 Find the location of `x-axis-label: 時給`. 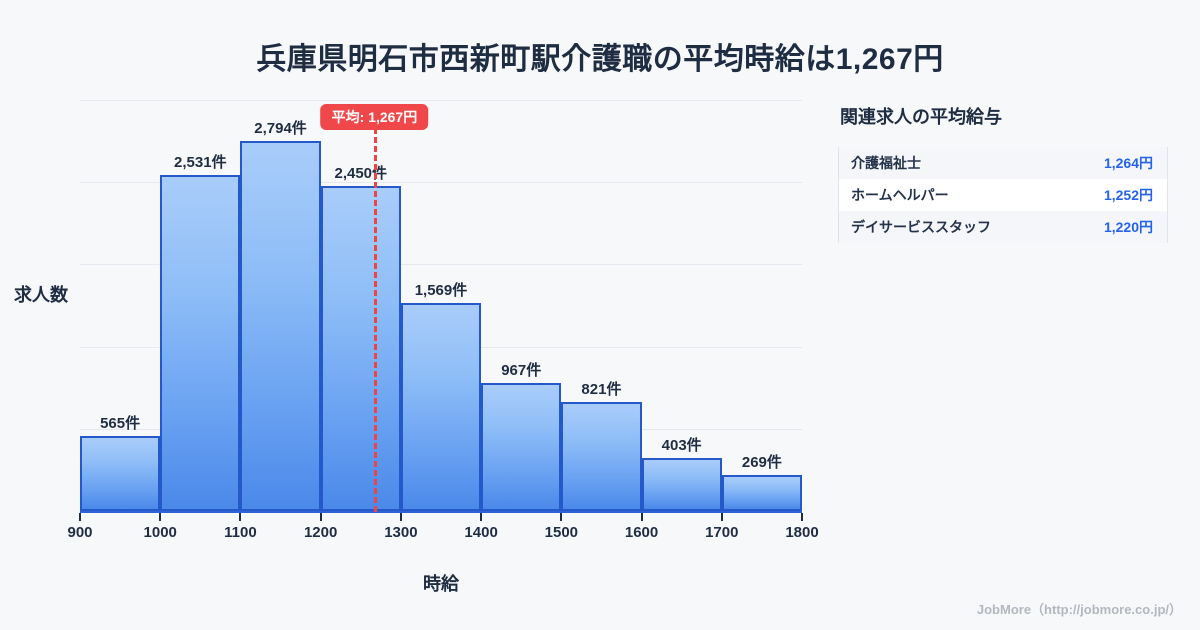

x-axis-label: 時給 is located at coordinates (441, 584).